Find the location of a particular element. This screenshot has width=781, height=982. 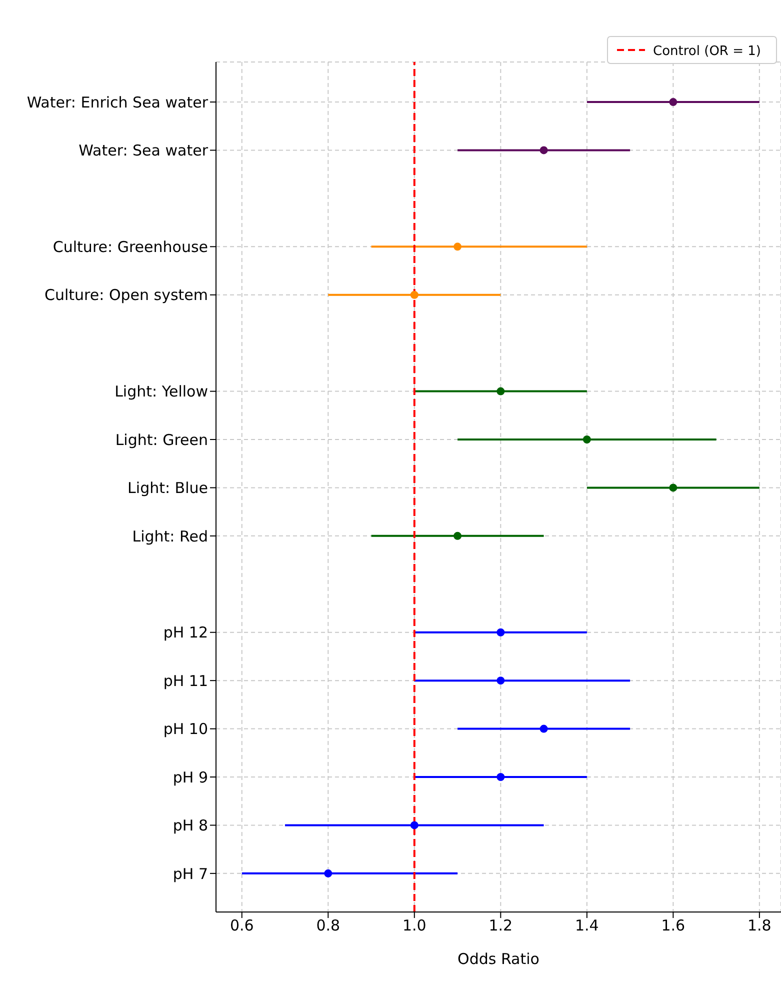

y-tick-label: Culture: Greenhouse is located at coordinates (130, 247).